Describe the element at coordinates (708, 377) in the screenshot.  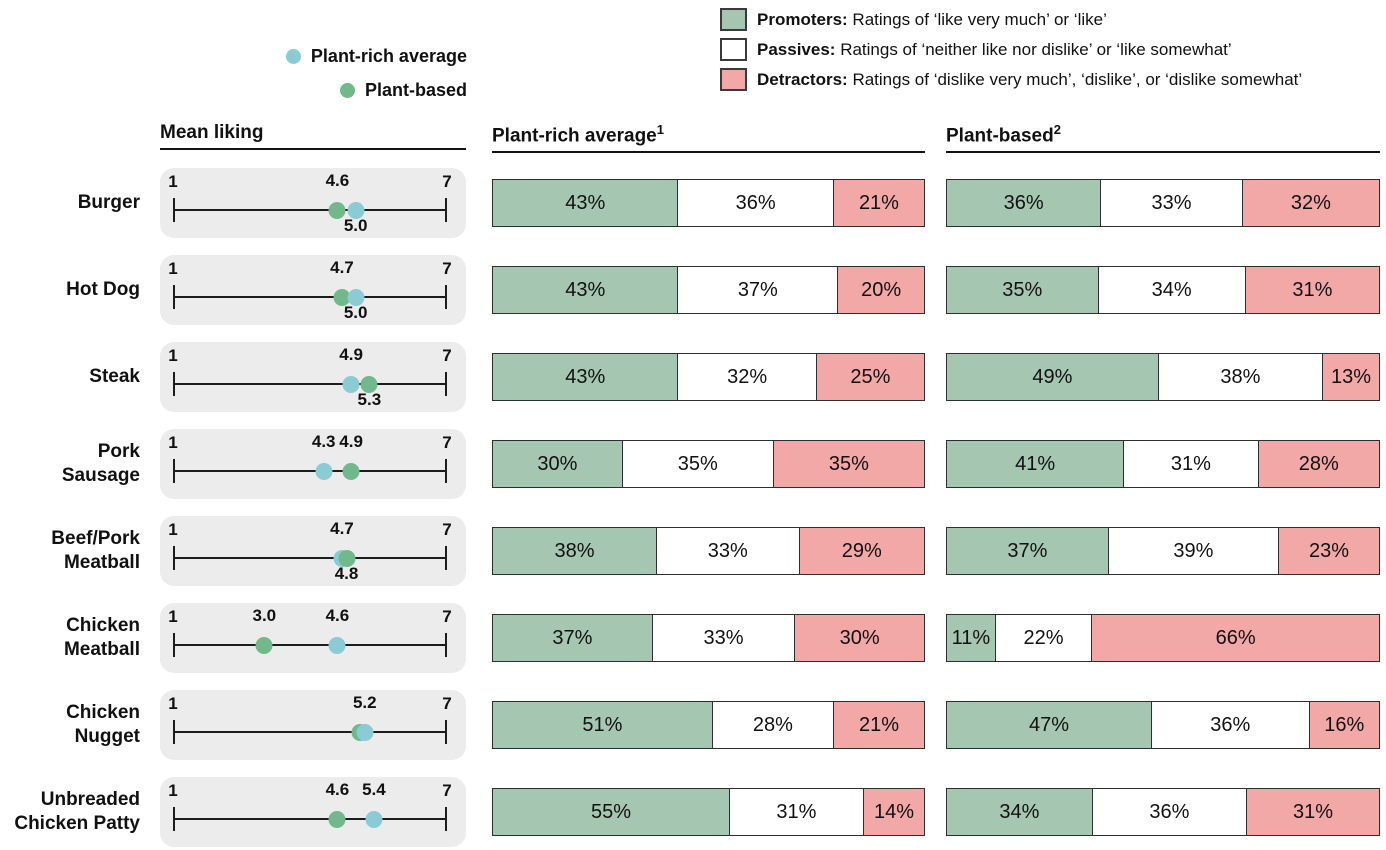
I see `plant-rich-bar: 43% 32% 25%` at that location.